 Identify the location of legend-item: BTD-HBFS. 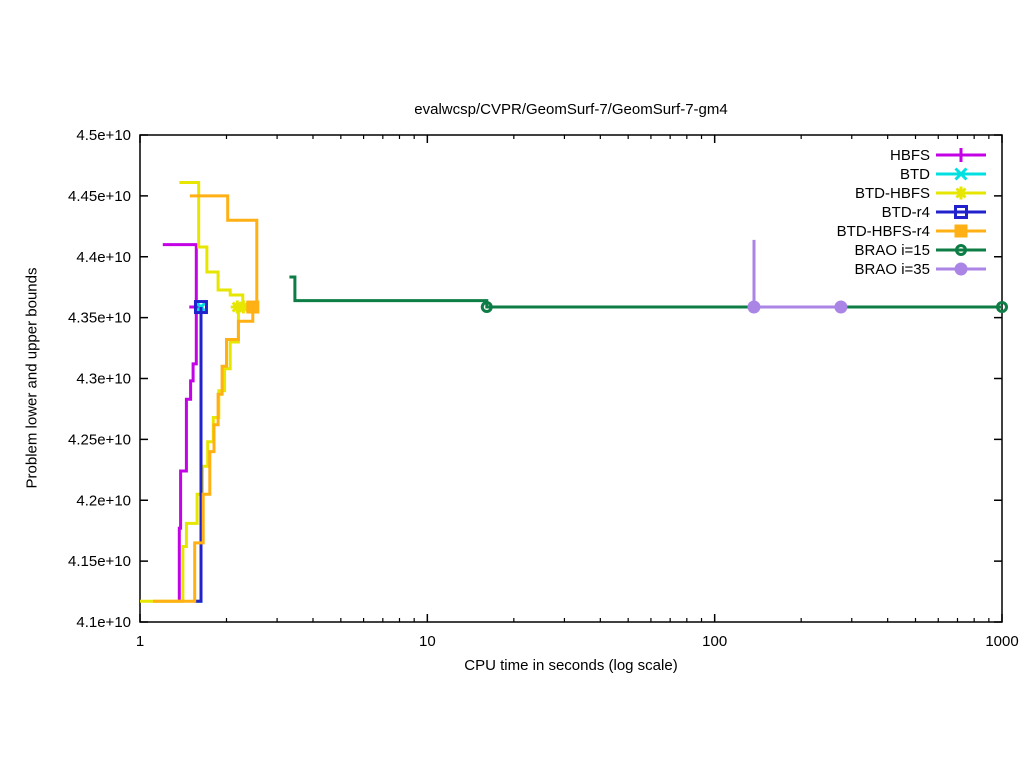
(920, 193).